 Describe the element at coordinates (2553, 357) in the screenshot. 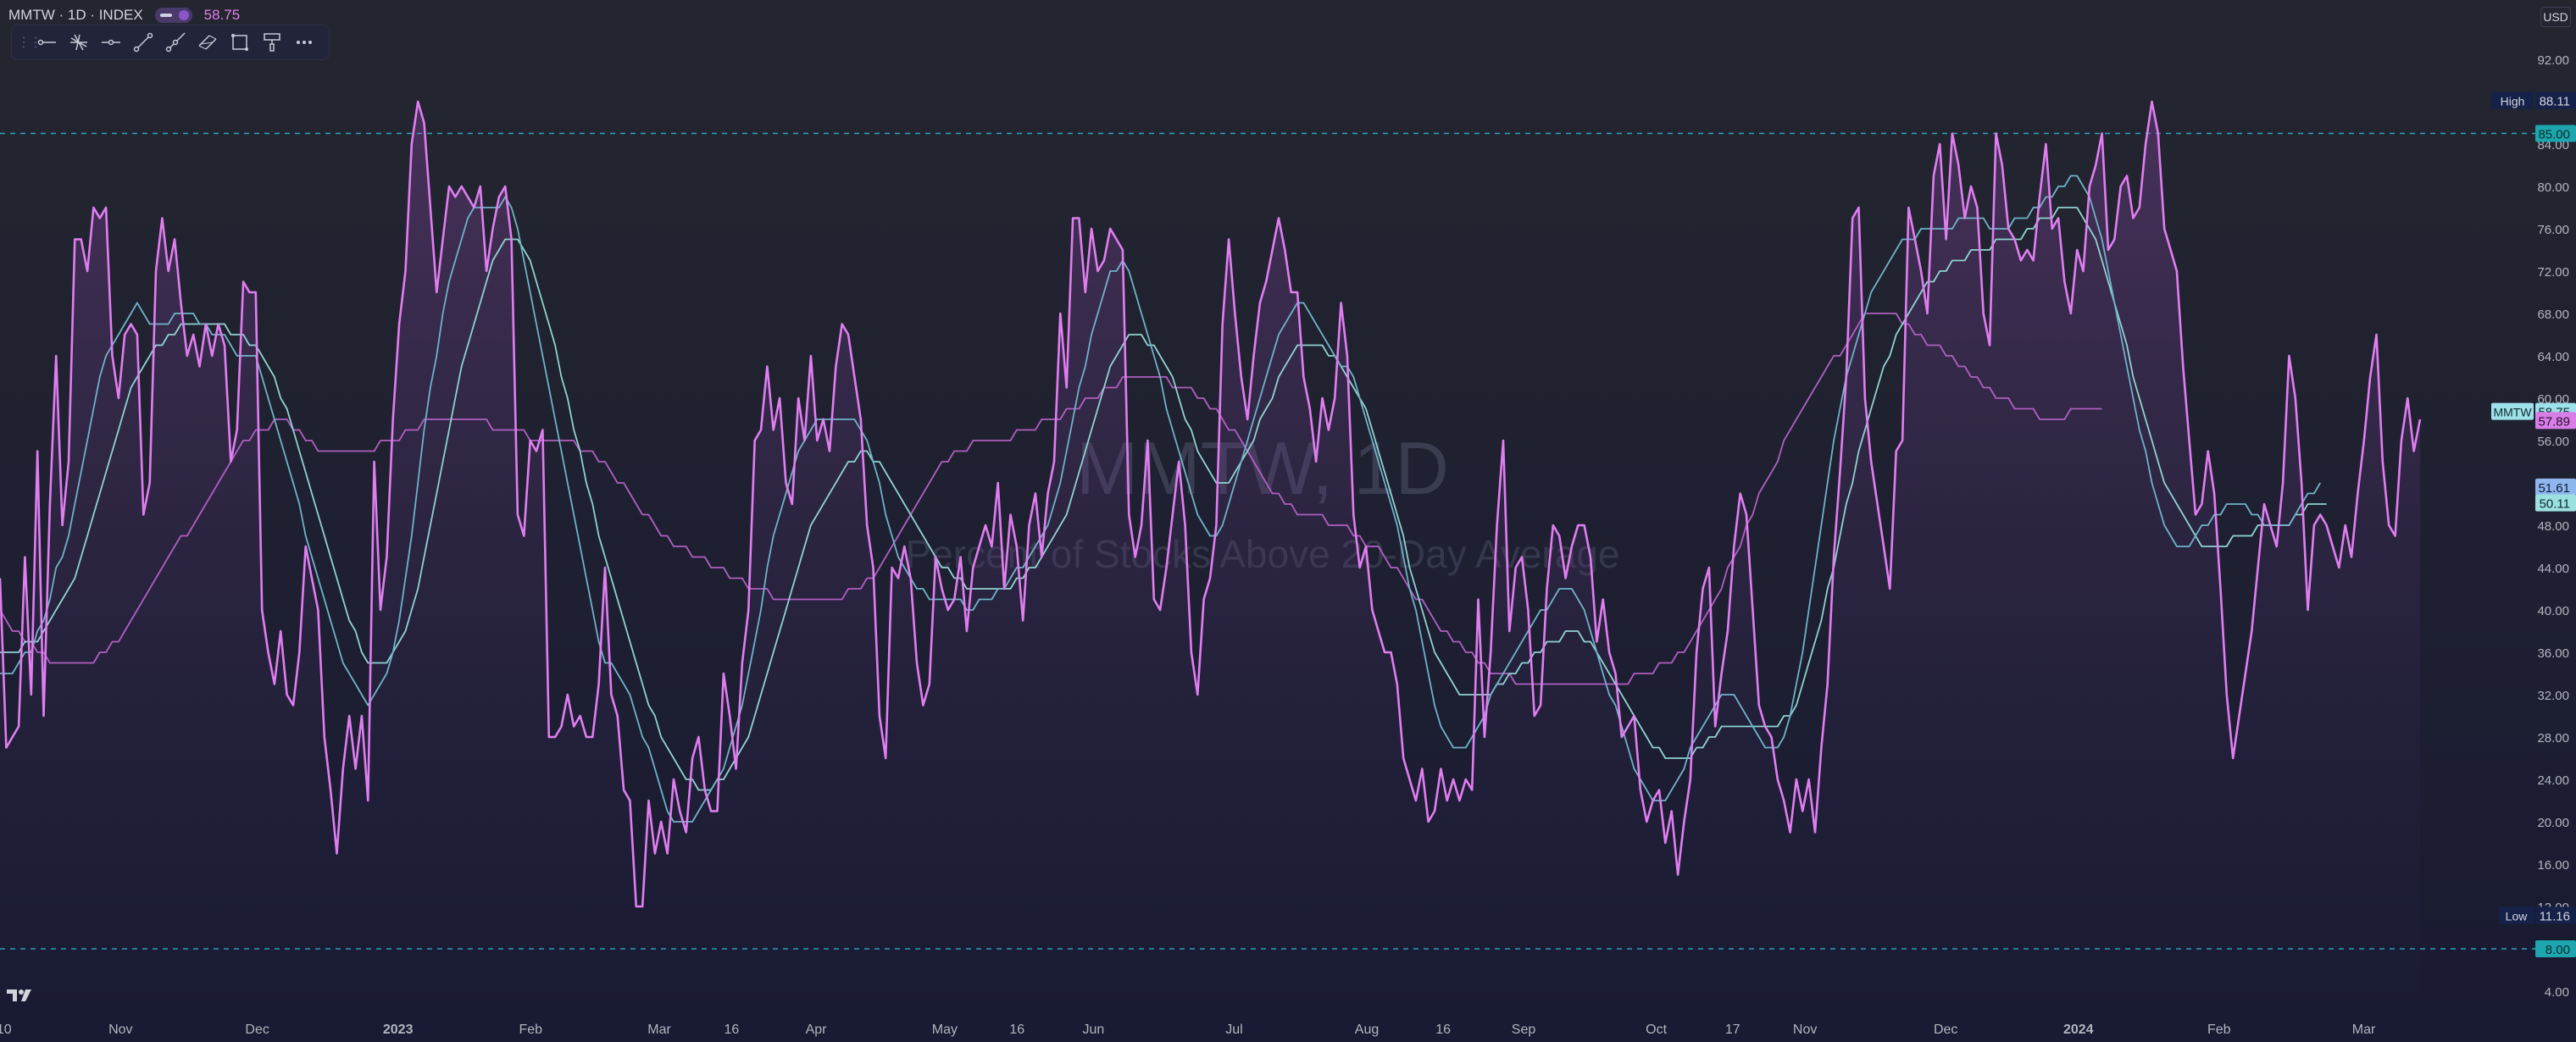

I see `y-tick-label: 64.00` at that location.